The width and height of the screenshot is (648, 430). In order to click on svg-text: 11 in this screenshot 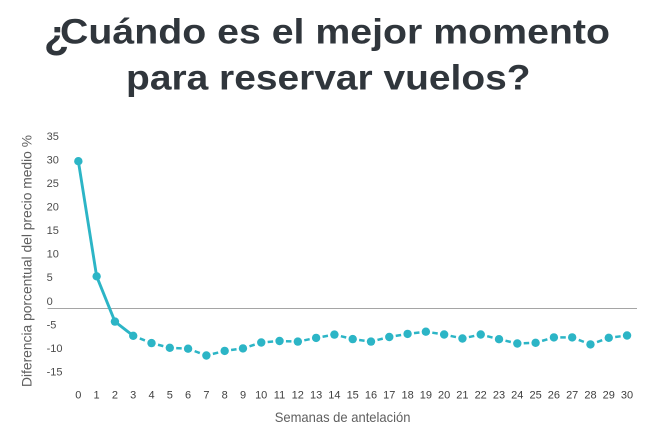, I will do `click(279, 396)`.